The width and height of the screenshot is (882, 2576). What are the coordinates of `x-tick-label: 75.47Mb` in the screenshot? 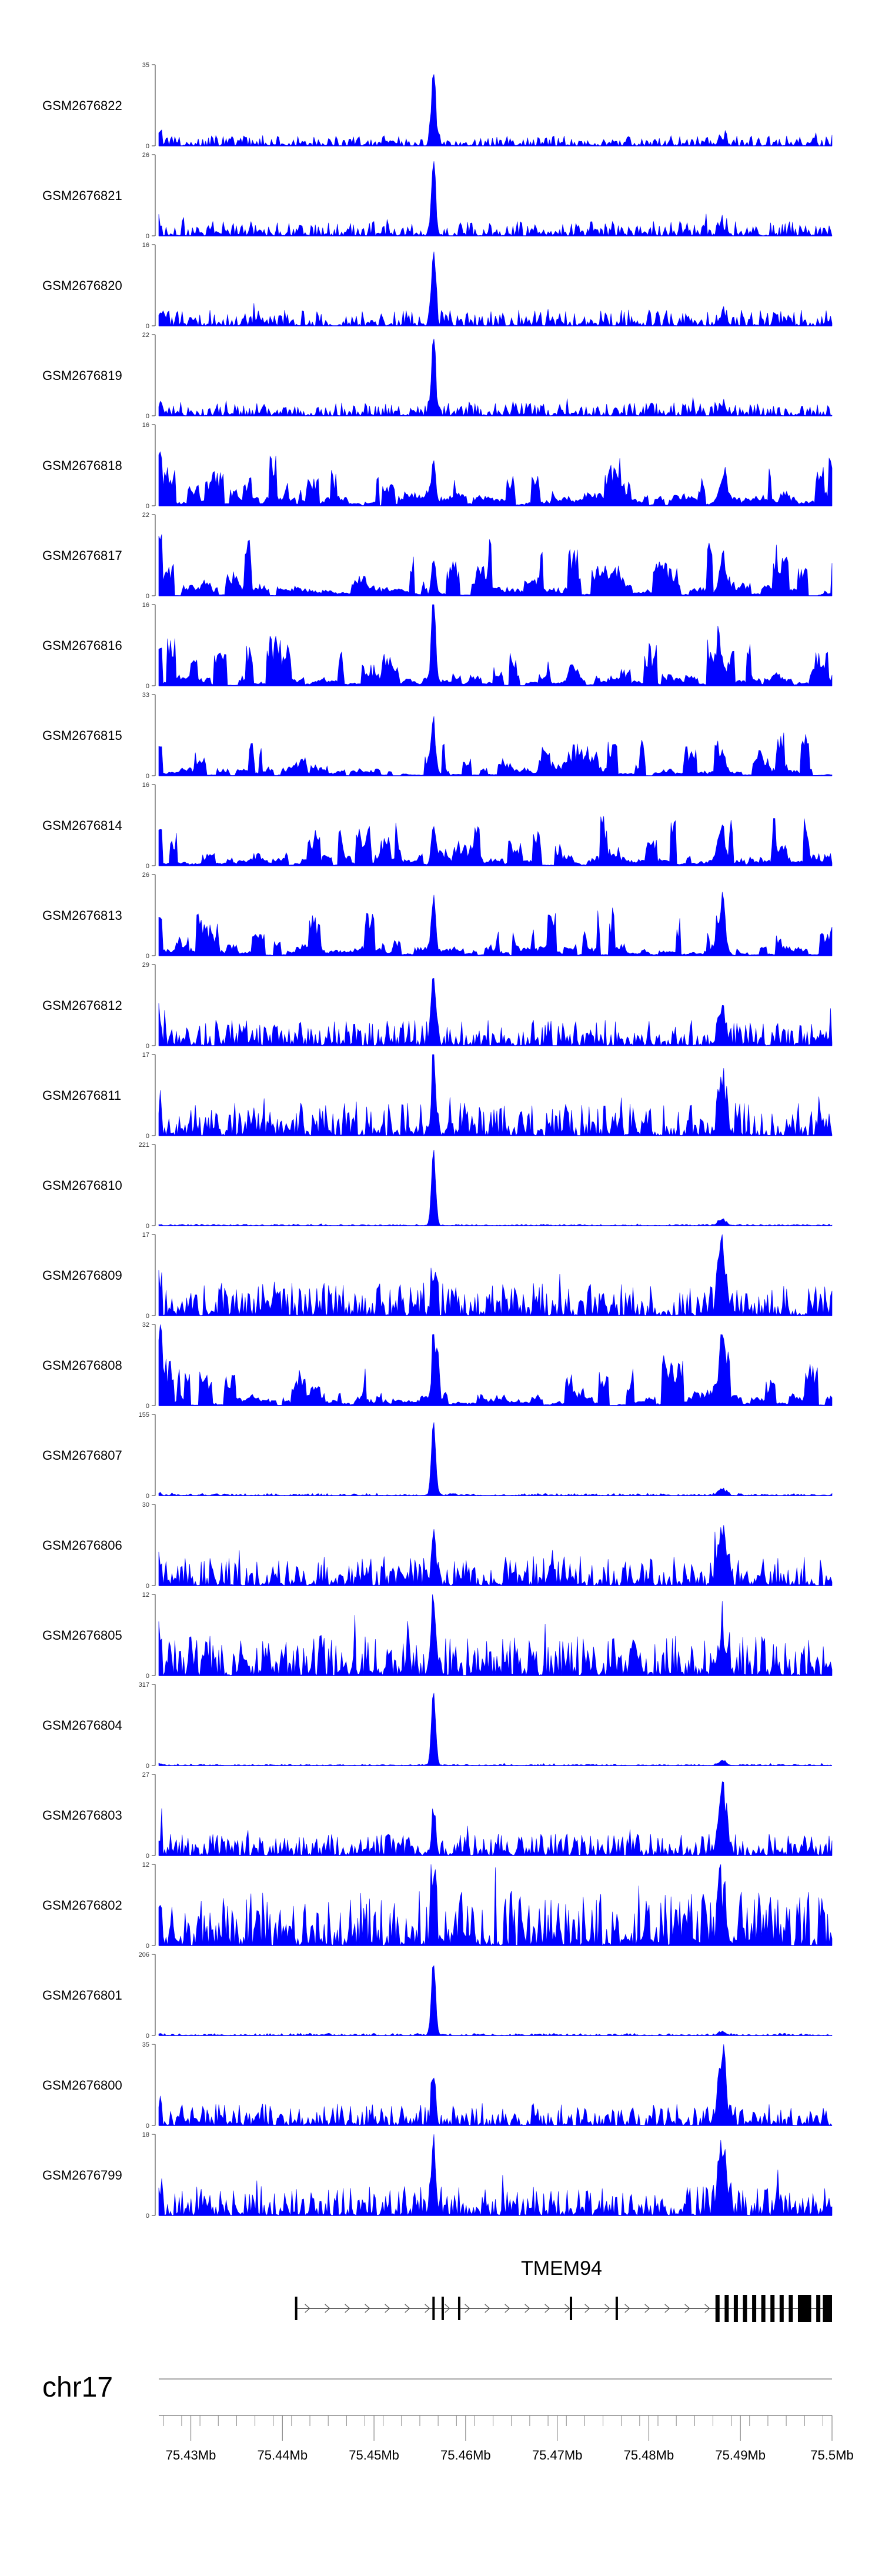 It's located at (557, 2455).